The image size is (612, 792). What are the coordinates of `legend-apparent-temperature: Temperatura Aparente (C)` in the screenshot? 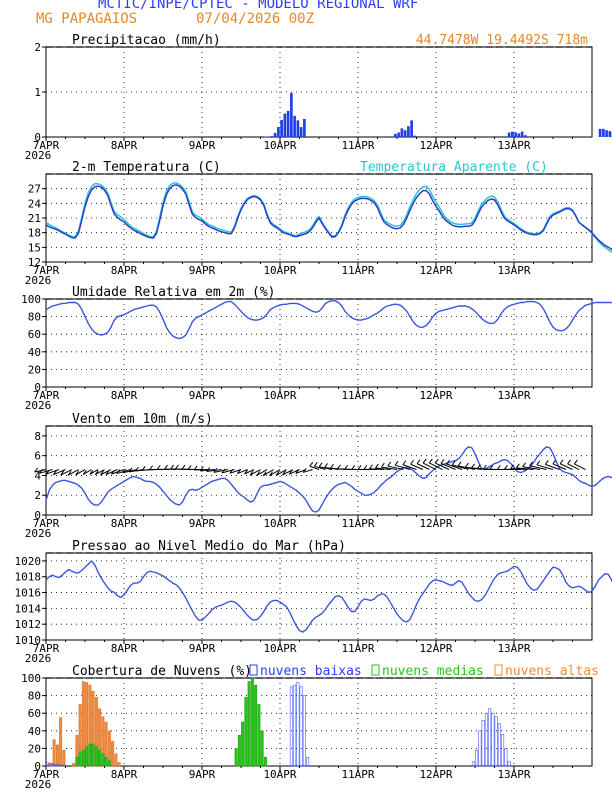 It's located at (454, 167).